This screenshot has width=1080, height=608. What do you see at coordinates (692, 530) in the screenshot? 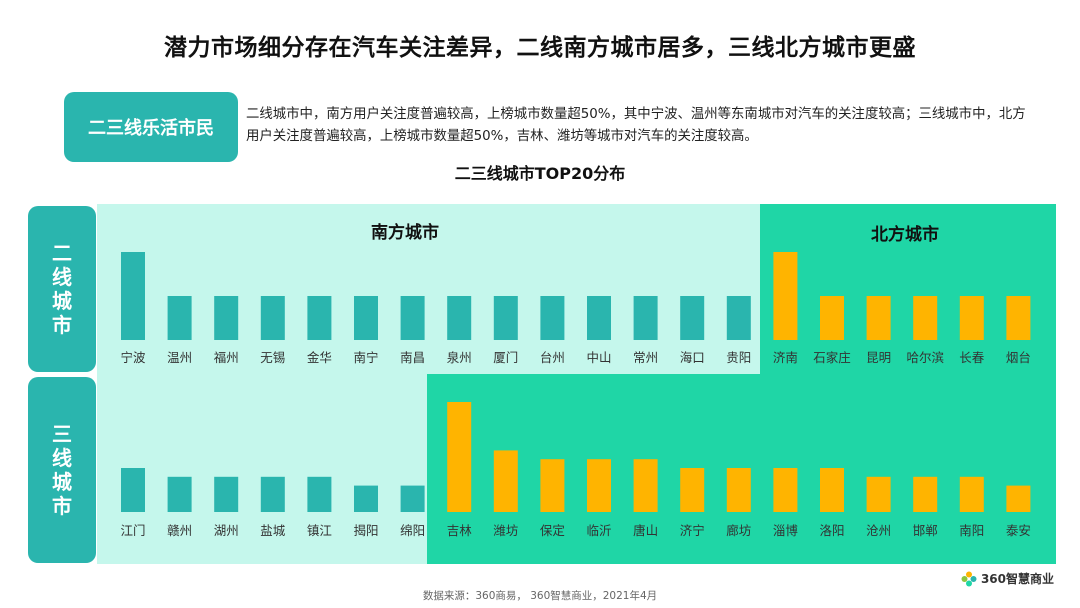
I see `tick-label-3-north-5: 济宁` at bounding box center [692, 530].